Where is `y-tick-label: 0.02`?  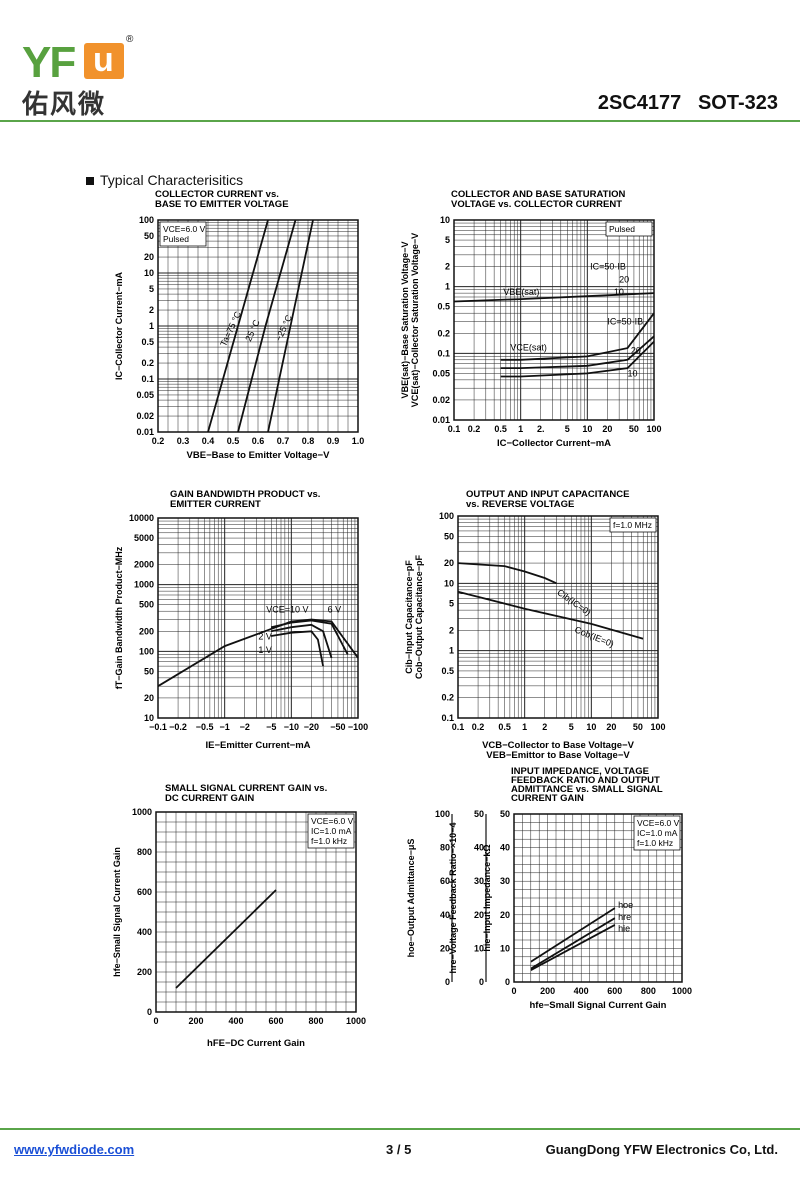
y-tick-label: 0.02 is located at coordinates (145, 416).